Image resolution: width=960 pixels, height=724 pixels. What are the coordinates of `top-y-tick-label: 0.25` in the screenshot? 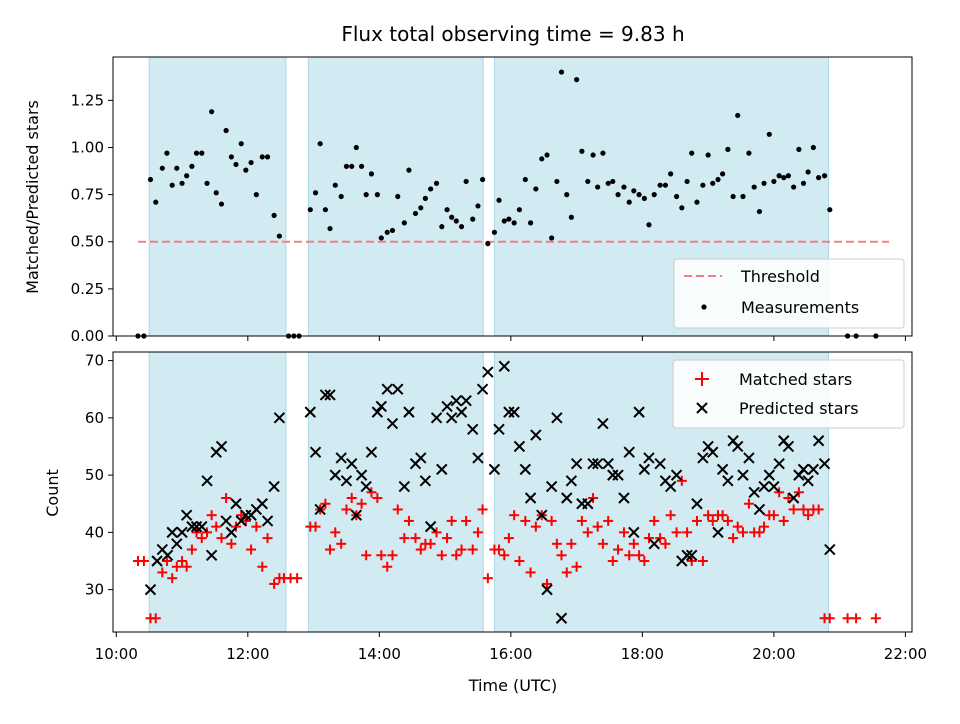 It's located at (87, 289).